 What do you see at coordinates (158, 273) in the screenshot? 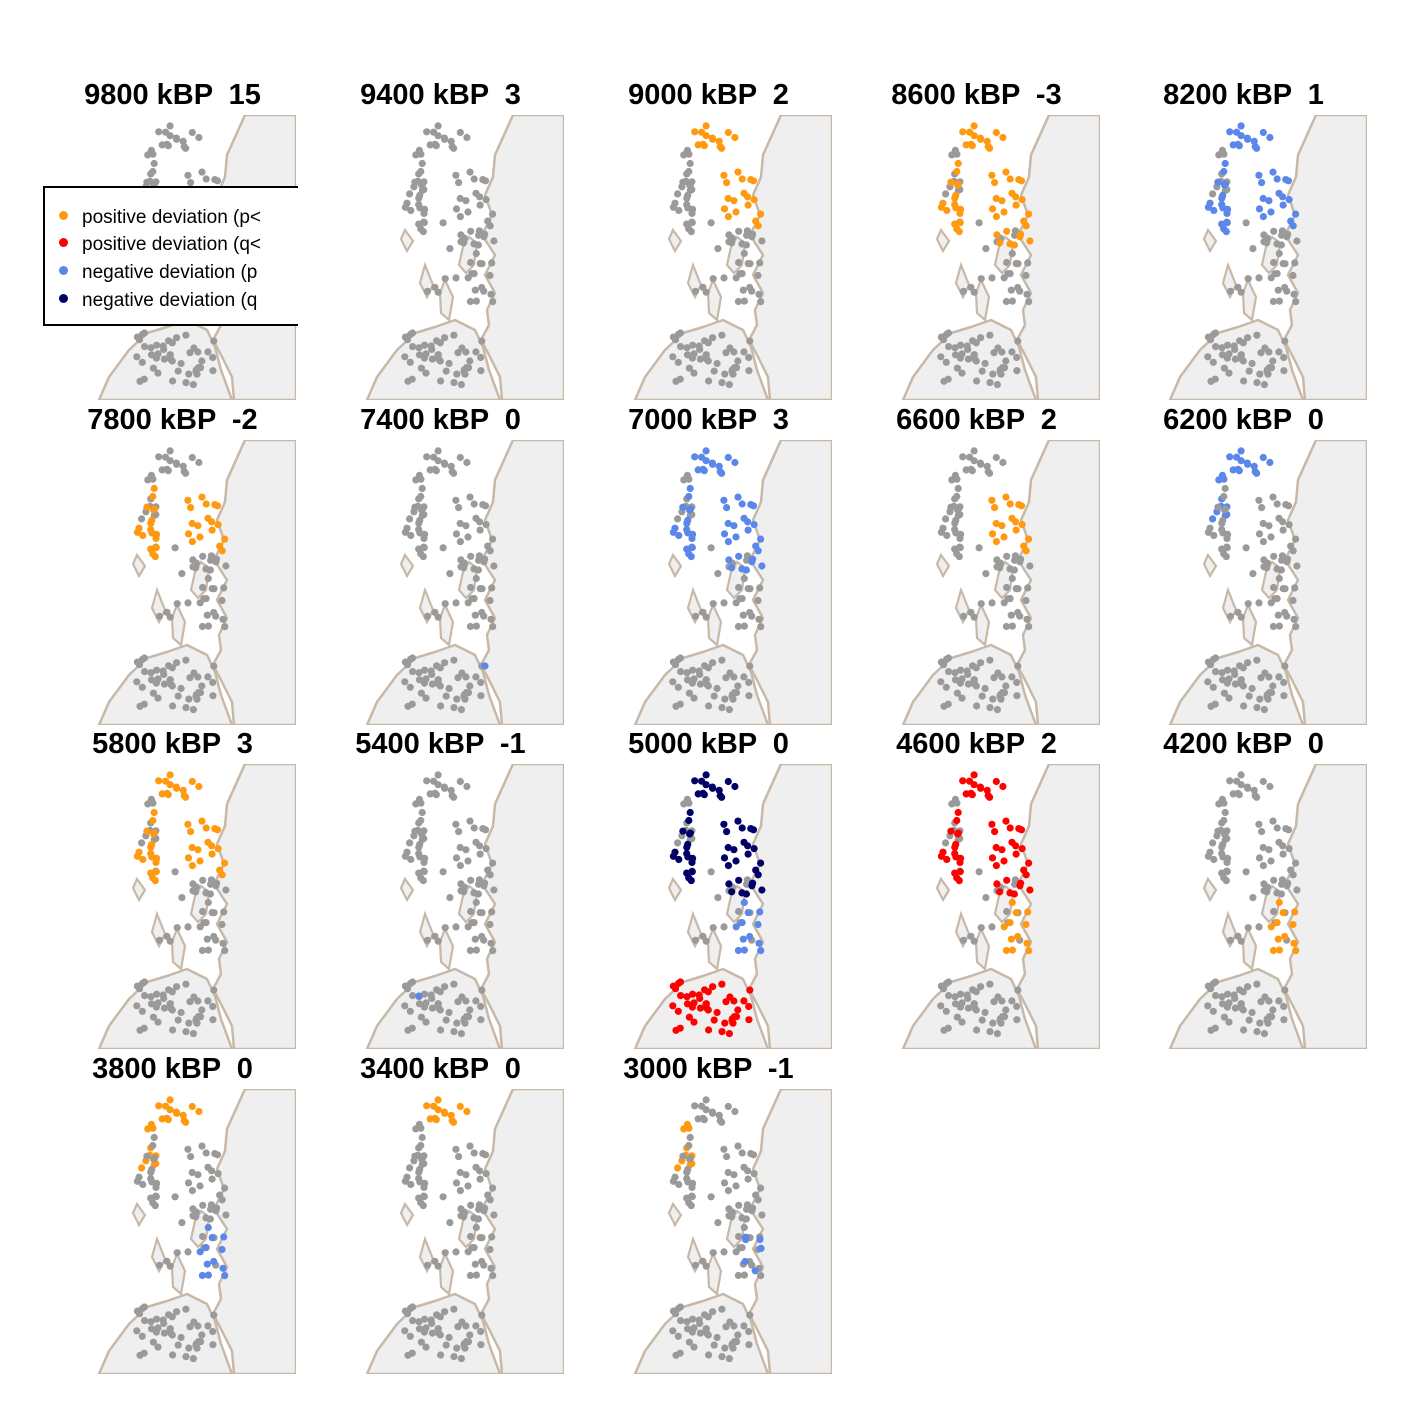
I see `legend-item: negative deviation (p` at bounding box center [158, 273].